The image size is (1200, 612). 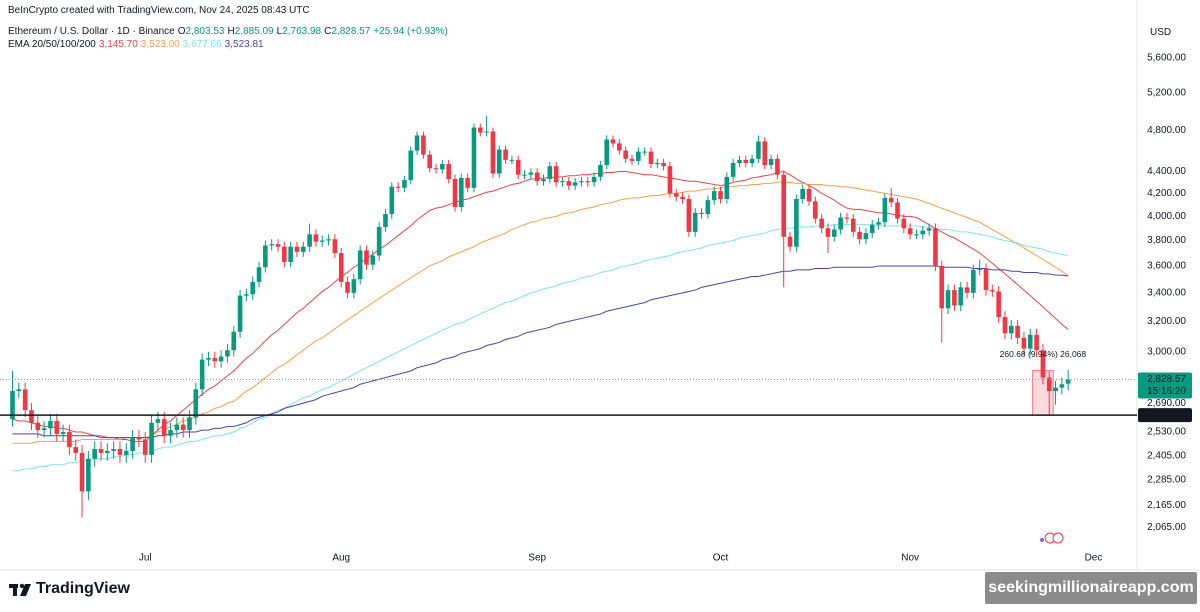 What do you see at coordinates (1166, 171) in the screenshot?
I see `y-tick-label: 4,400.00` at bounding box center [1166, 171].